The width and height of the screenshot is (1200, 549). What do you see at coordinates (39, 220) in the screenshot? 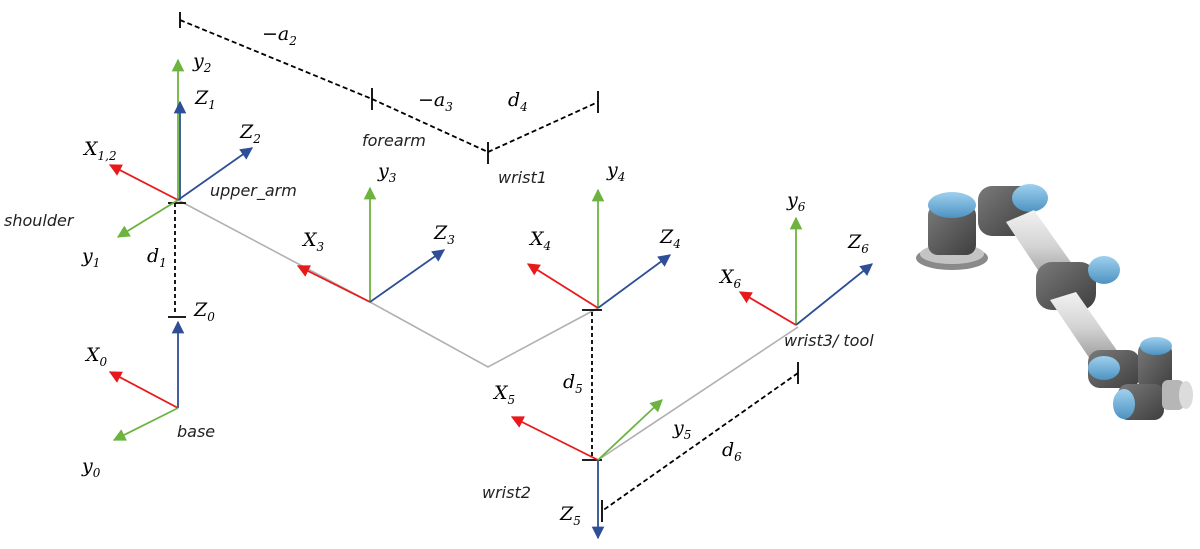
I see `name-shoulder: shoulder` at bounding box center [39, 220].